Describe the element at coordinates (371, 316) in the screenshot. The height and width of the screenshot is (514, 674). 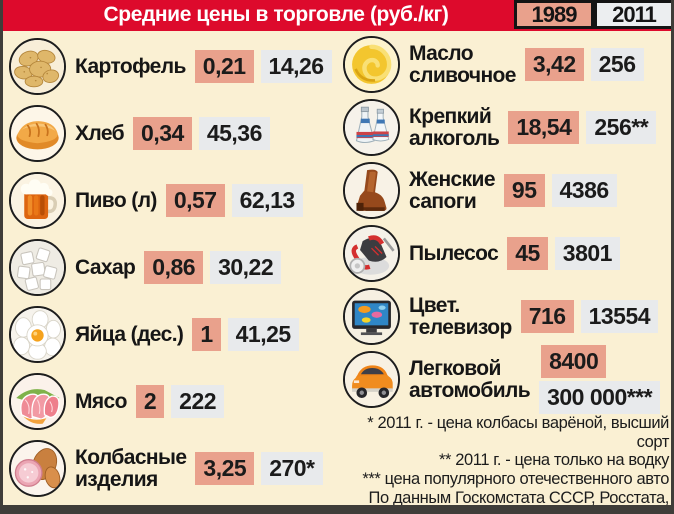
I see `color-tv-icon` at that location.